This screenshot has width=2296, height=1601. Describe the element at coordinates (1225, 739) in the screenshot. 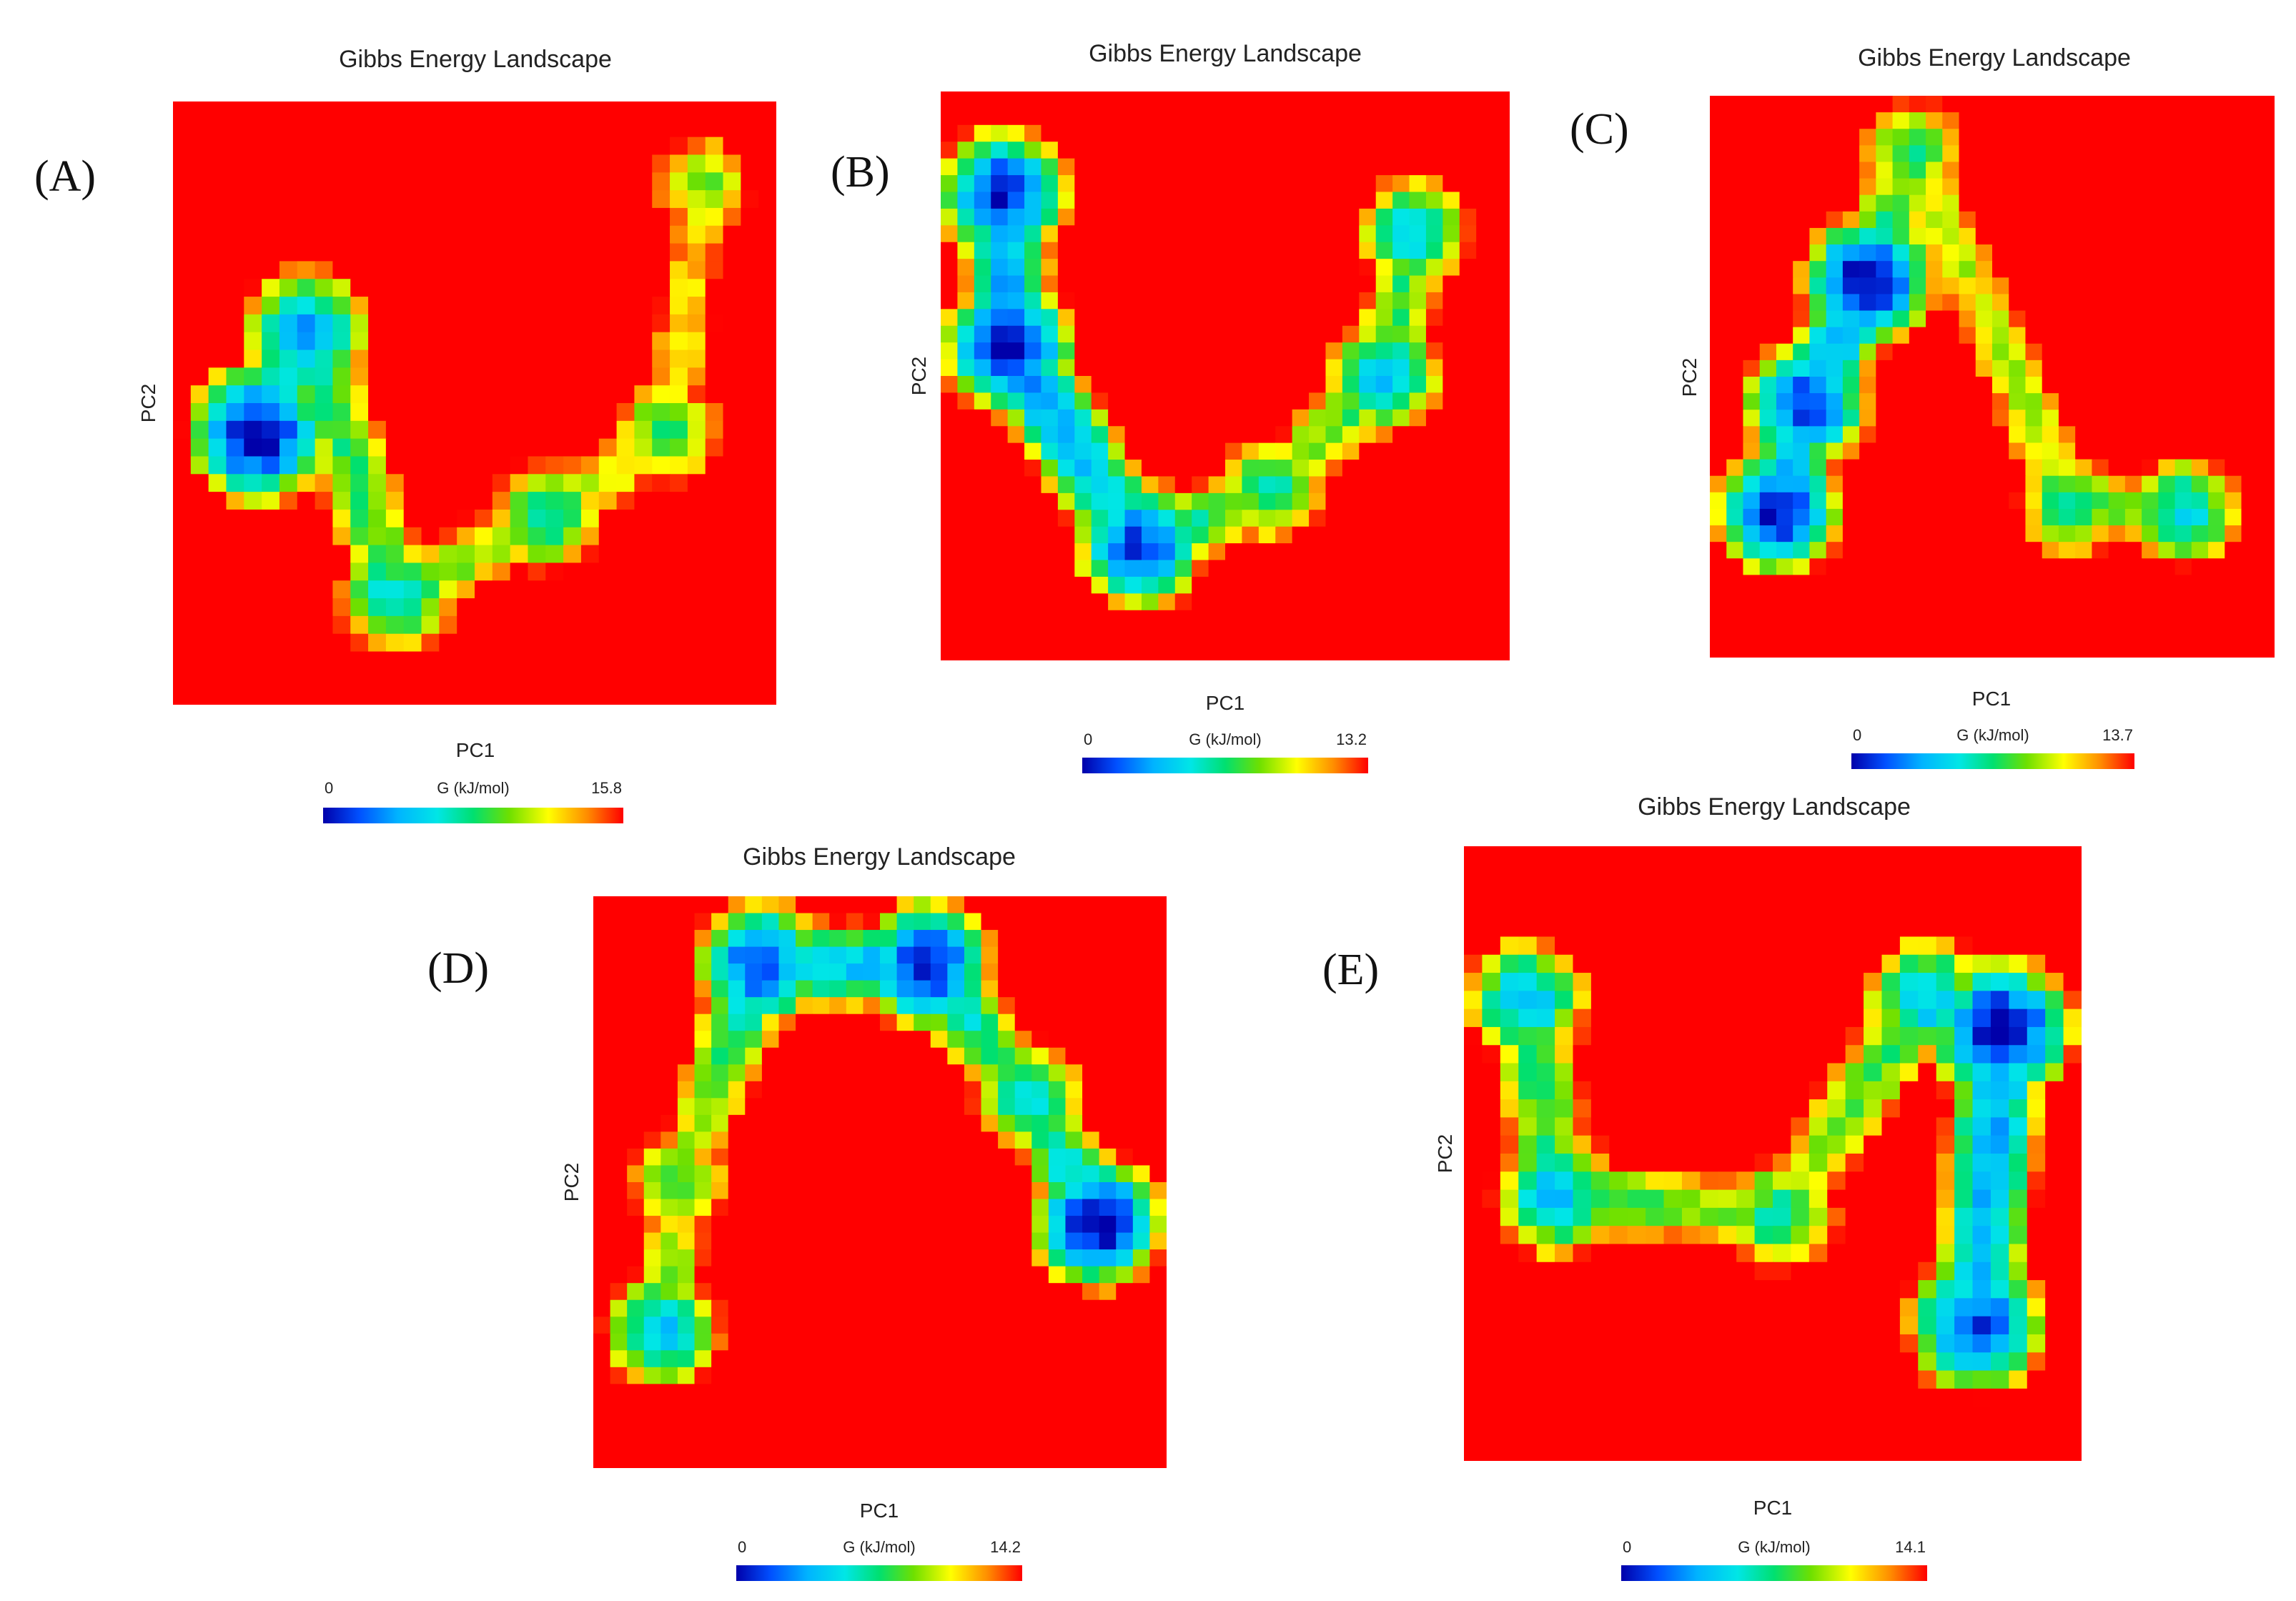

I see `colorbar-label: G (kJ/mol)` at that location.